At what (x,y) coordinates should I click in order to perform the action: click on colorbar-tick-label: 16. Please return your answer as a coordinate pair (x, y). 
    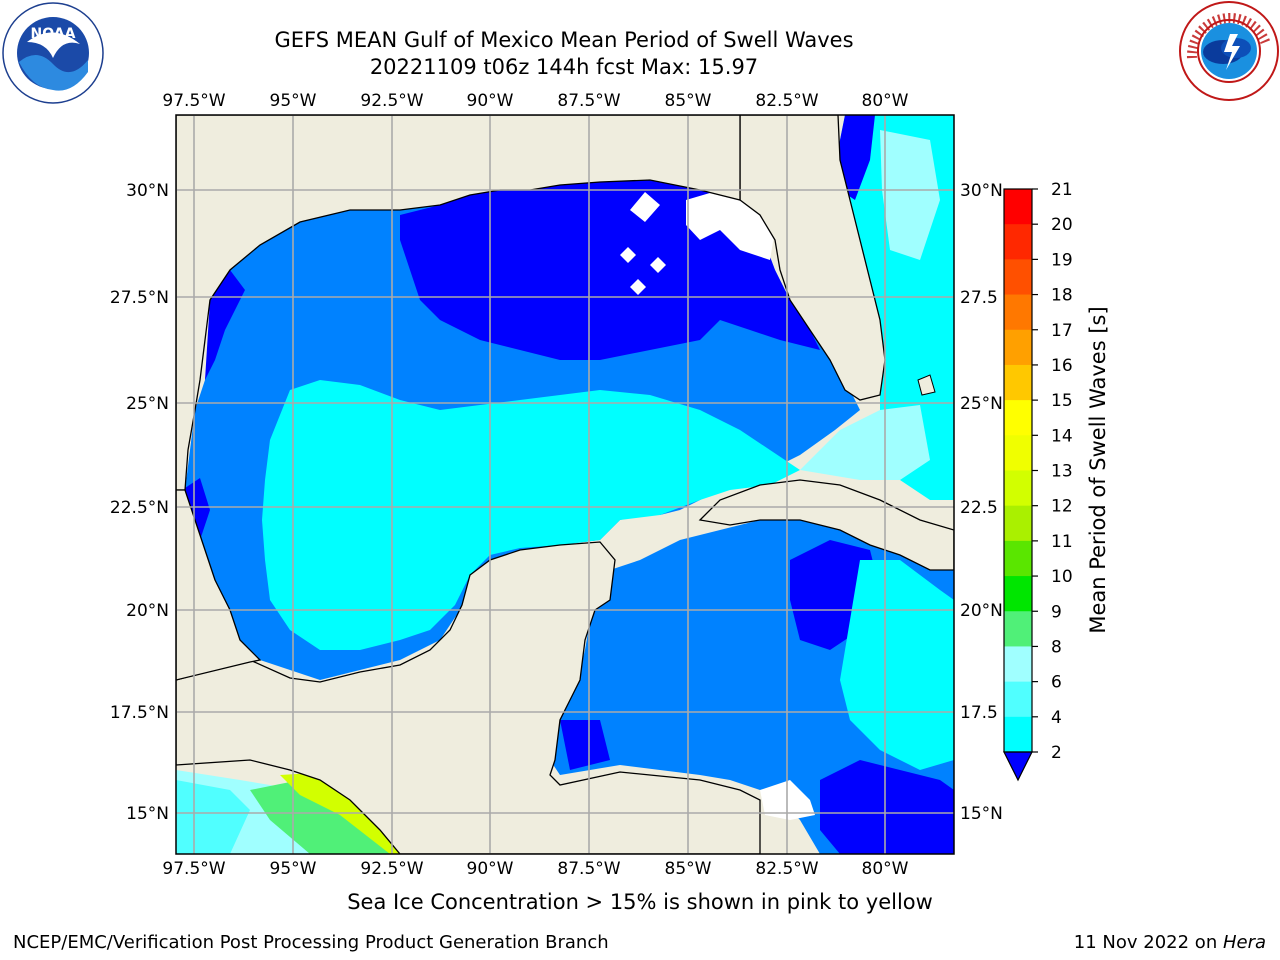
    Looking at the image, I should click on (1062, 366).